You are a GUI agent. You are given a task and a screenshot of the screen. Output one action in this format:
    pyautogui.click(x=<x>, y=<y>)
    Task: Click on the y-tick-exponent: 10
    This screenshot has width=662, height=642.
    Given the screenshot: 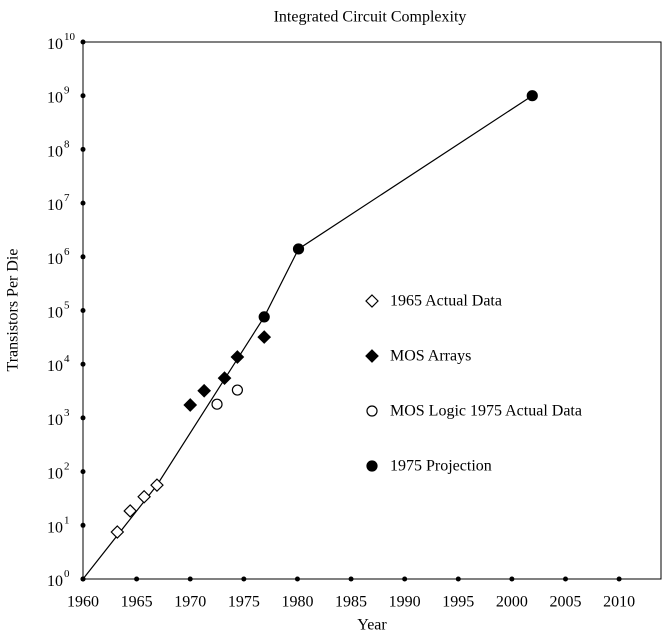 What is the action you would take?
    pyautogui.click(x=70, y=37)
    